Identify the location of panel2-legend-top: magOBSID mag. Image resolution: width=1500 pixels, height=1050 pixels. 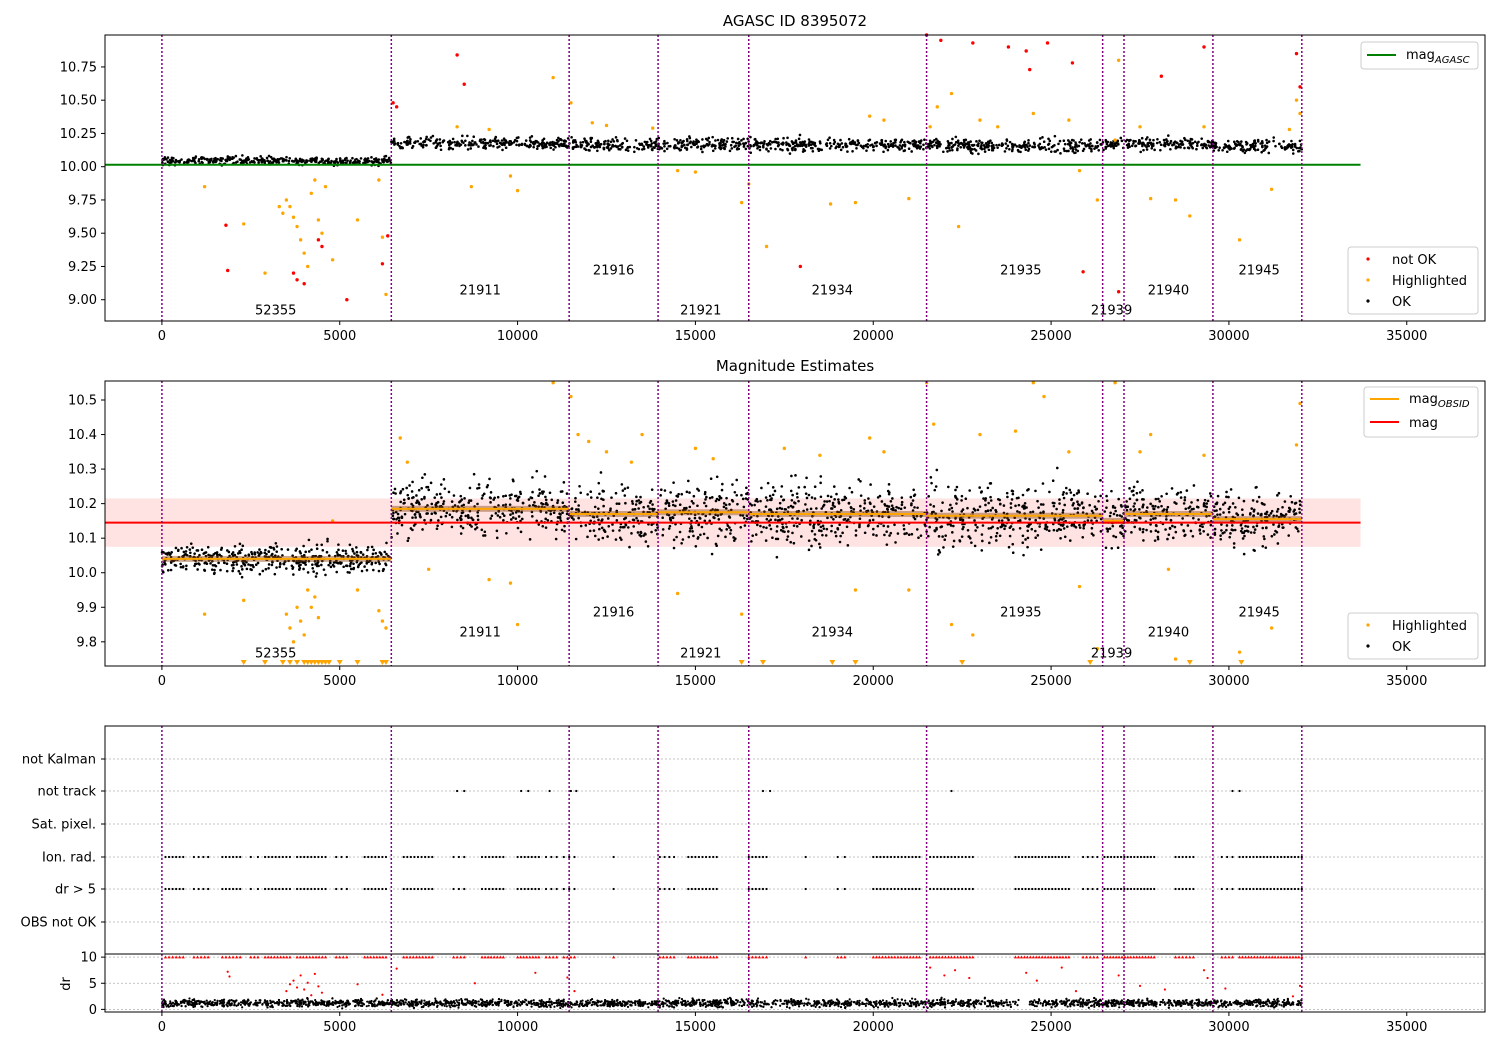
(1421, 412).